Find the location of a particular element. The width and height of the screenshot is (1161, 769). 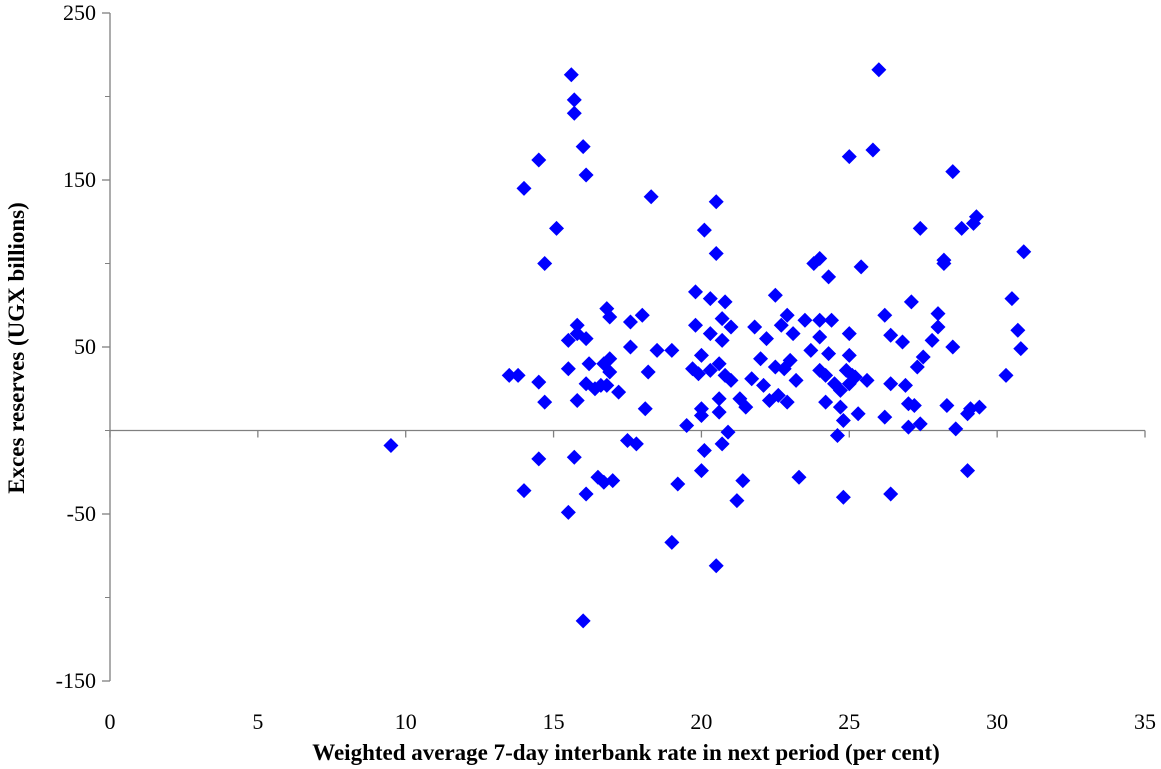

y-tick-label: -150 is located at coordinates (76, 680).